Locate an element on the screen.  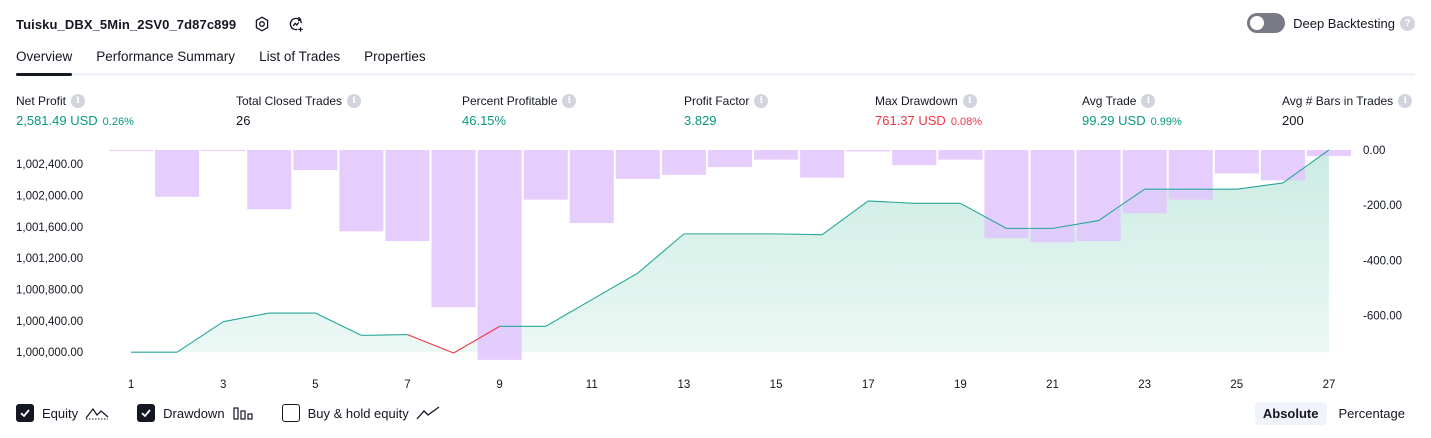
y-right-tick-label: -600.00 is located at coordinates (1382, 316).